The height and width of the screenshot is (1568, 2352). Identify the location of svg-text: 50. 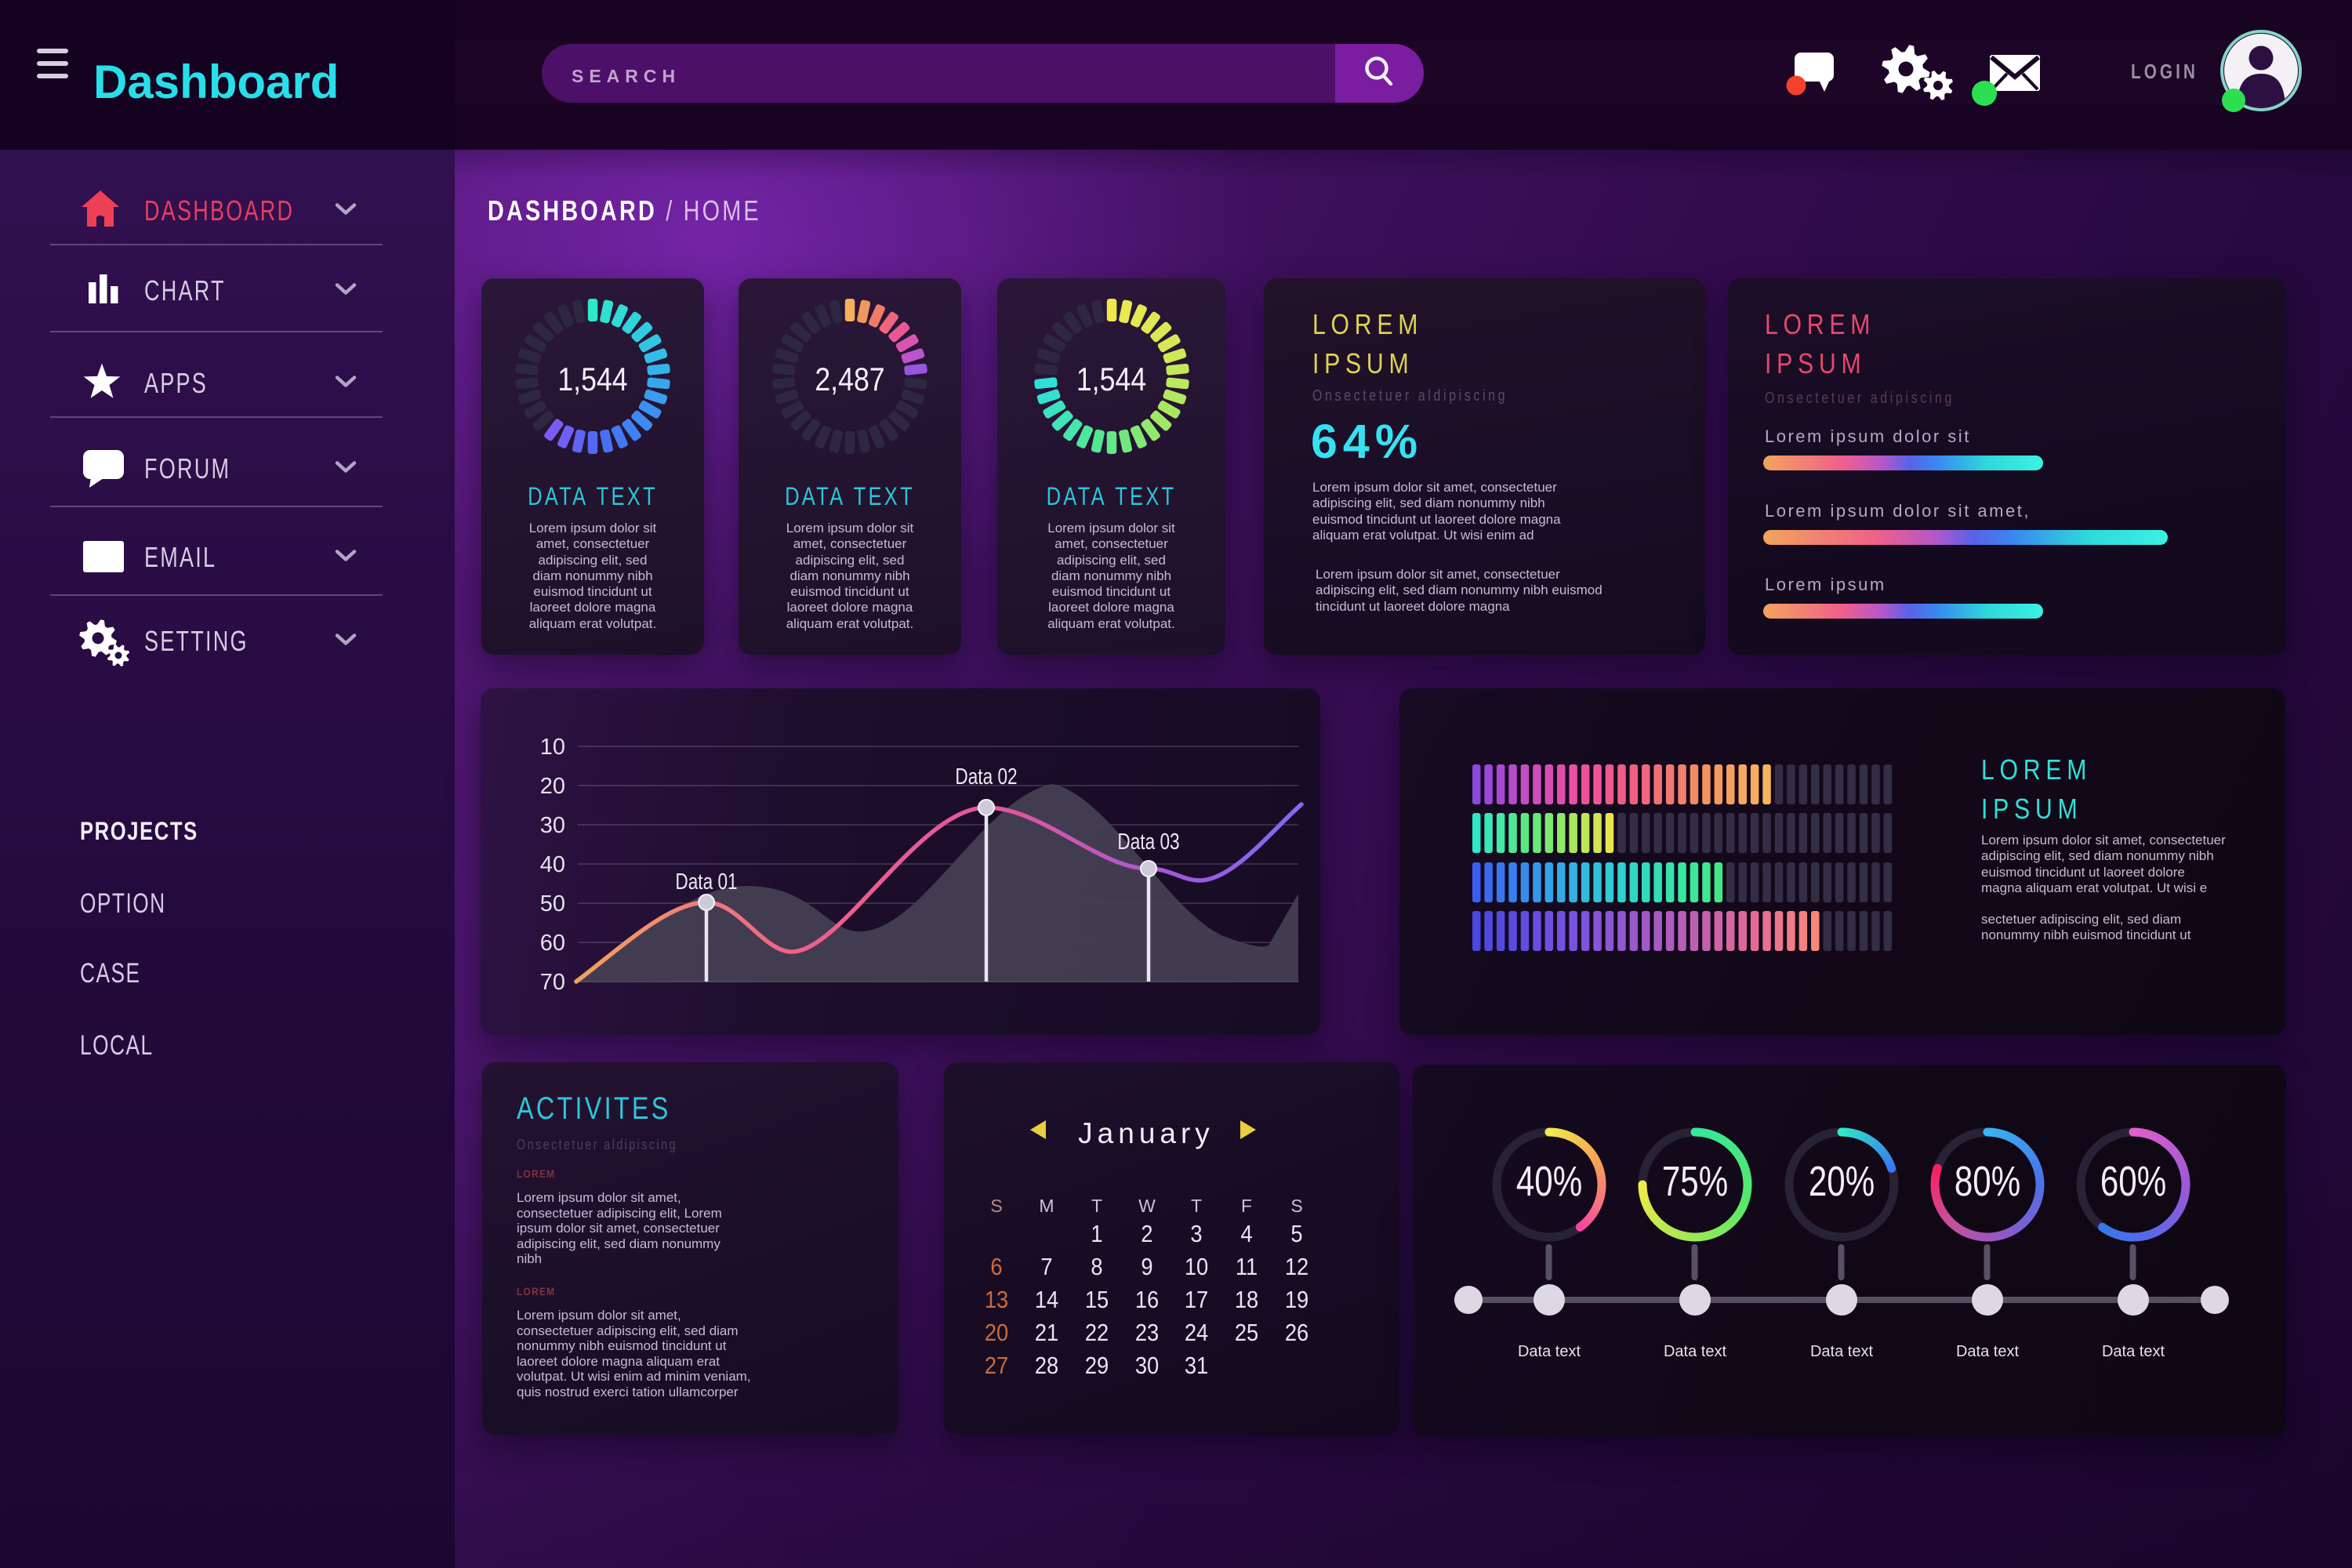
(552, 904).